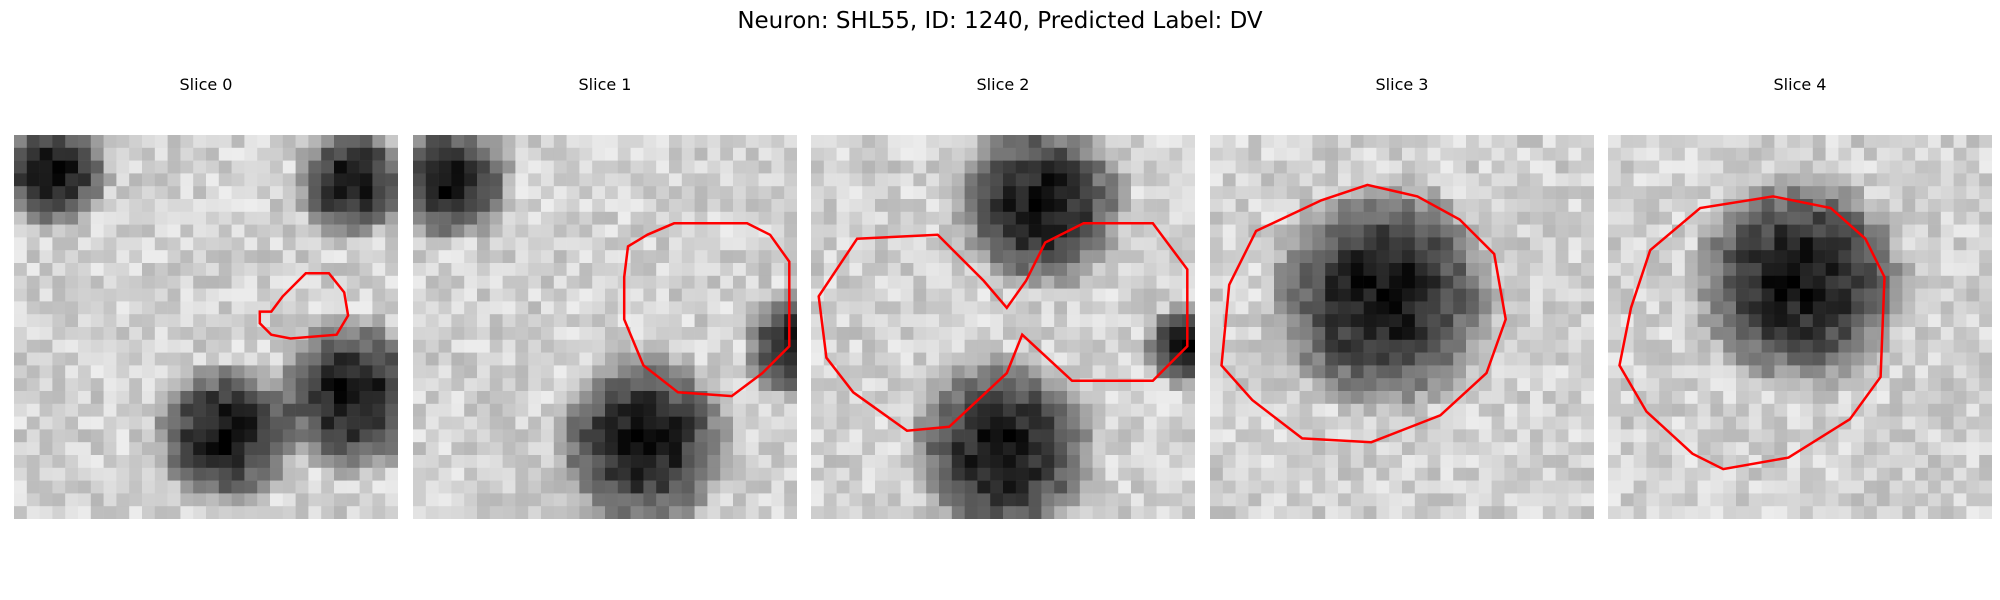 The image size is (2000, 600). Describe the element at coordinates (605, 84) in the screenshot. I see `slice-title: Slice 1` at that location.